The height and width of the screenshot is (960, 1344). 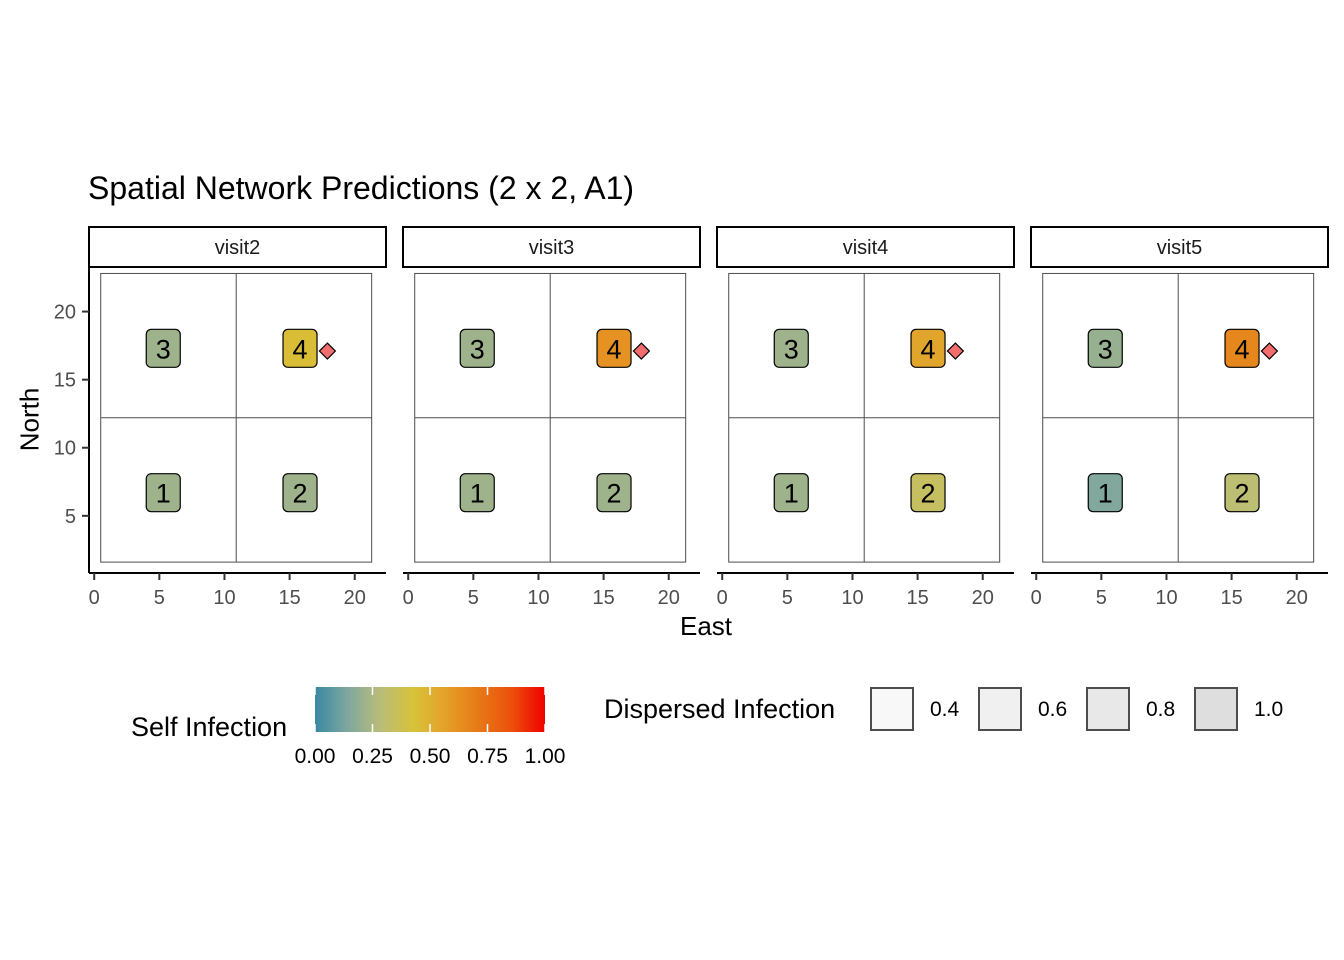 What do you see at coordinates (1053, 709) in the screenshot?
I see `dispersed-infection-key-label: 0.6` at bounding box center [1053, 709].